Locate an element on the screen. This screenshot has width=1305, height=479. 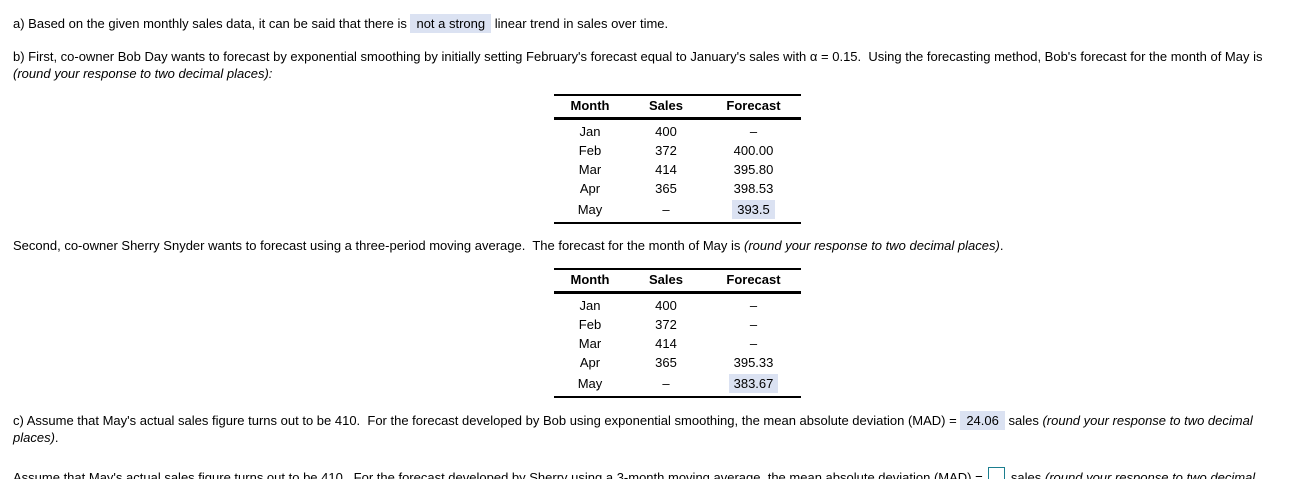
answer-highlight-trend: not a strong is located at coordinates (451, 23).